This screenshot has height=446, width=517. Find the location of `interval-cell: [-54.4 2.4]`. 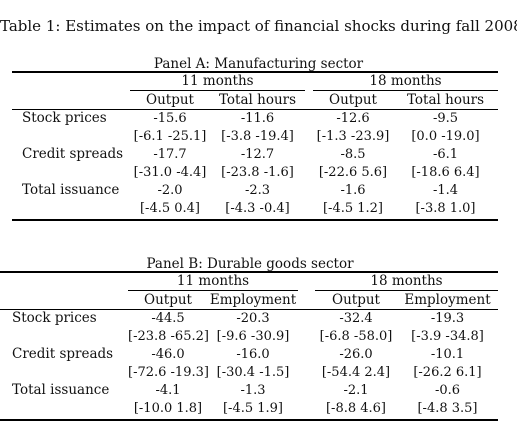

interval-cell: [-54.4 2.4] is located at coordinates (356, 372).